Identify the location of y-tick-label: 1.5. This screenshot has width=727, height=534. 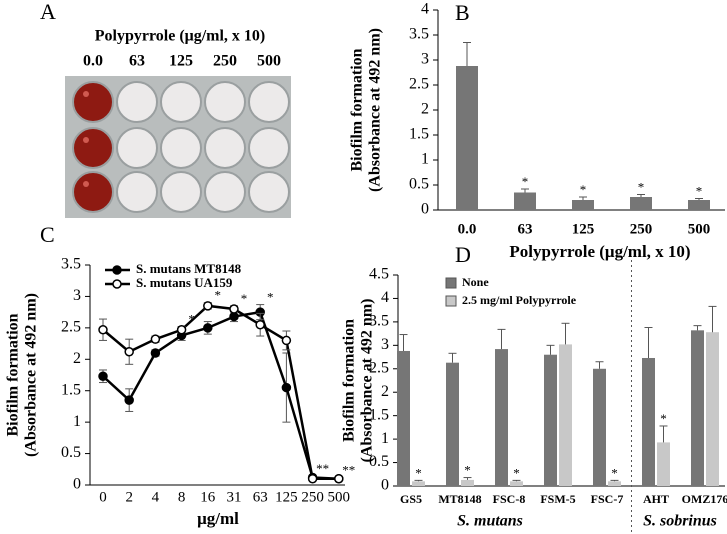
(419, 134).